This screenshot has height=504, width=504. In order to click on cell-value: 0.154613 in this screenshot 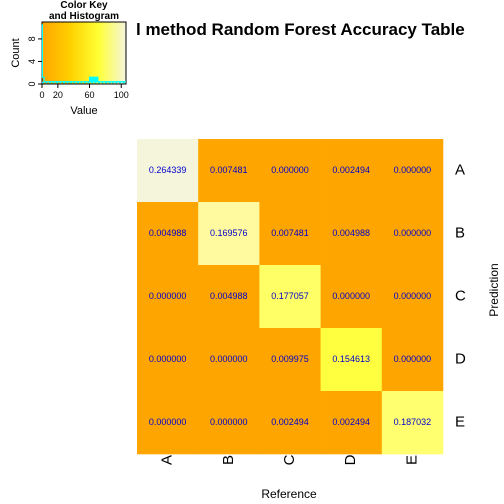, I will do `click(351, 359)`.